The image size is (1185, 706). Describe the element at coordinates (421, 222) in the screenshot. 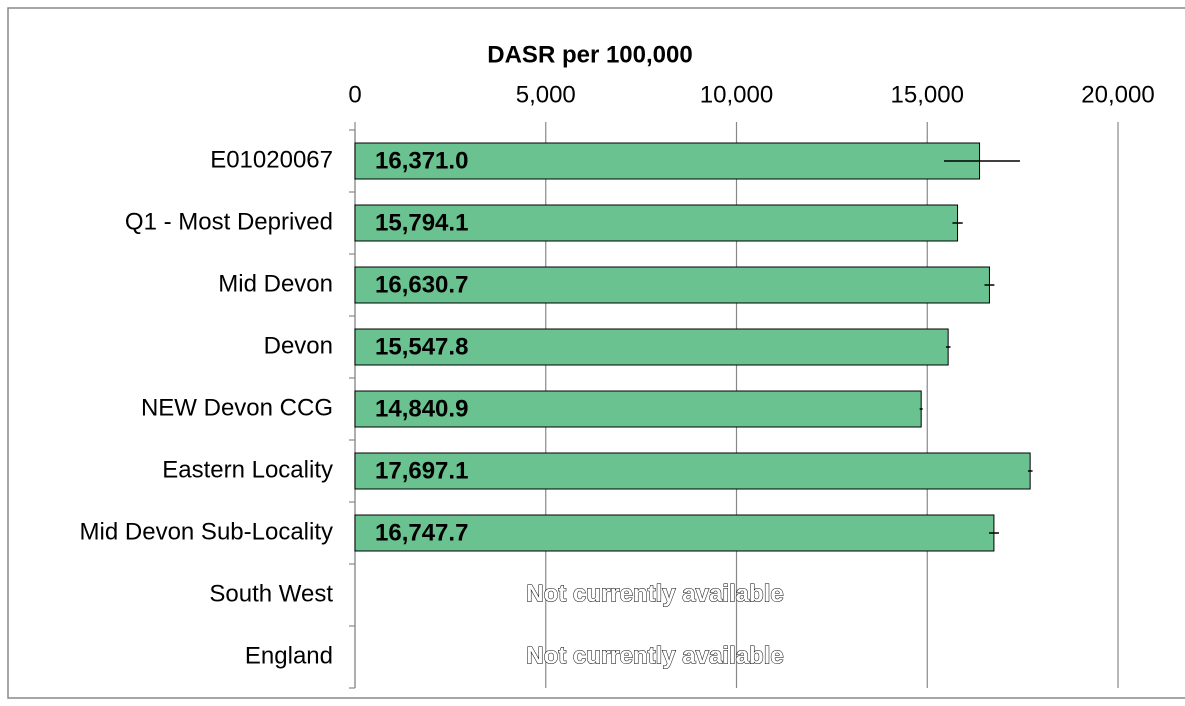

I see `value-label: 15,794.1` at that location.